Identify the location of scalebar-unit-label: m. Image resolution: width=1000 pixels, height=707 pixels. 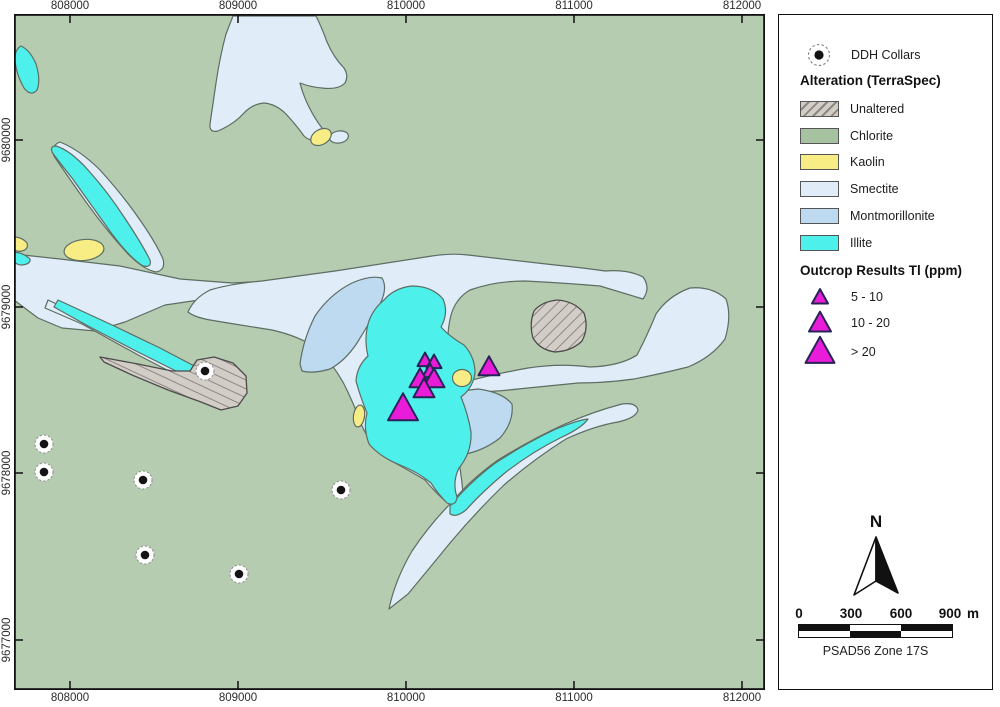
(973, 613).